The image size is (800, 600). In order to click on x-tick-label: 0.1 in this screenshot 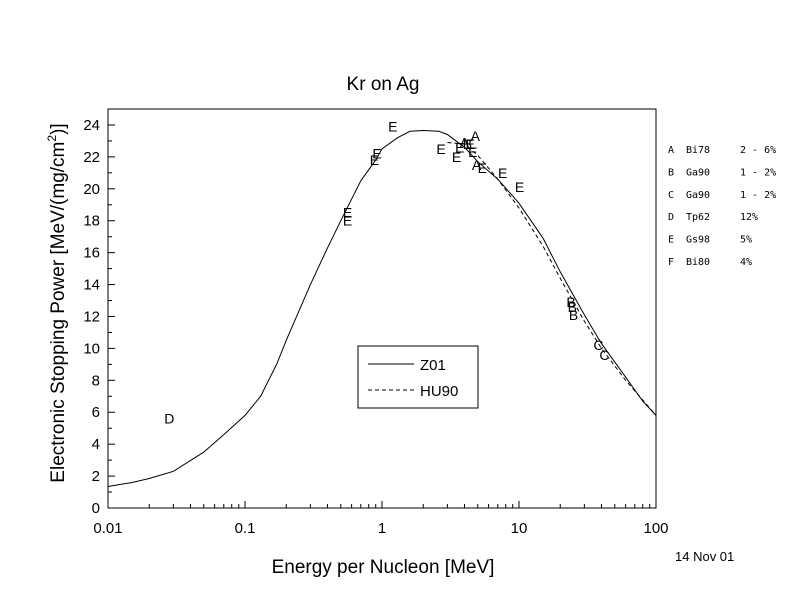, I will do `click(245, 528)`.